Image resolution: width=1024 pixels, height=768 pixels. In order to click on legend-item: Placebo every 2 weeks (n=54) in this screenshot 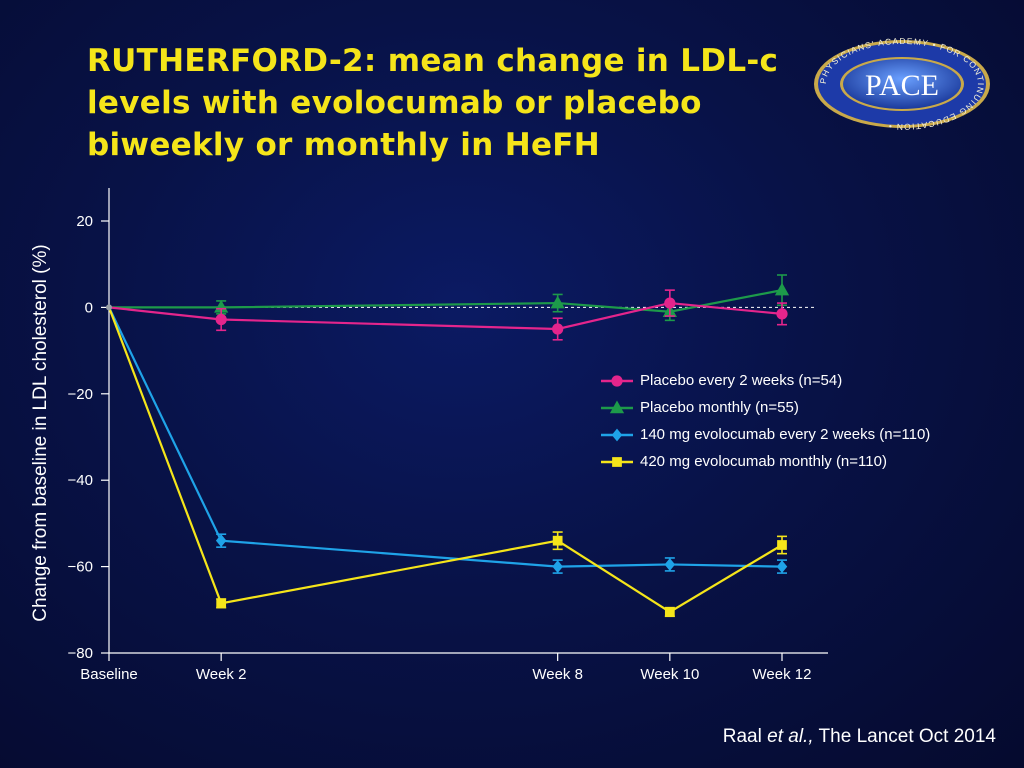, I will do `click(765, 380)`.